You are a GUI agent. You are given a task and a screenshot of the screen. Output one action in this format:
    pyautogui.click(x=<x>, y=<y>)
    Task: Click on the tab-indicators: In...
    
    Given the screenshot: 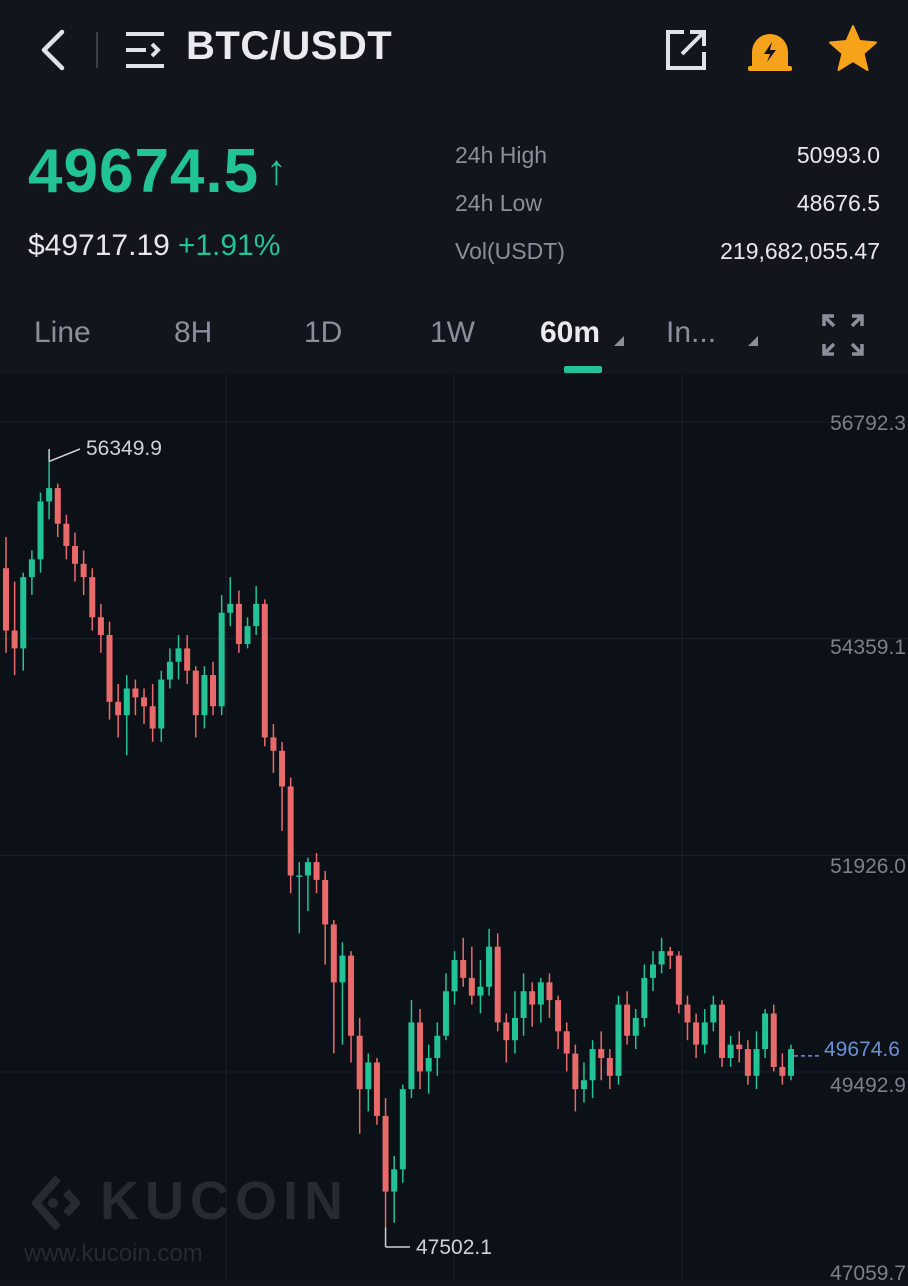 What is the action you would take?
    pyautogui.click(x=691, y=332)
    